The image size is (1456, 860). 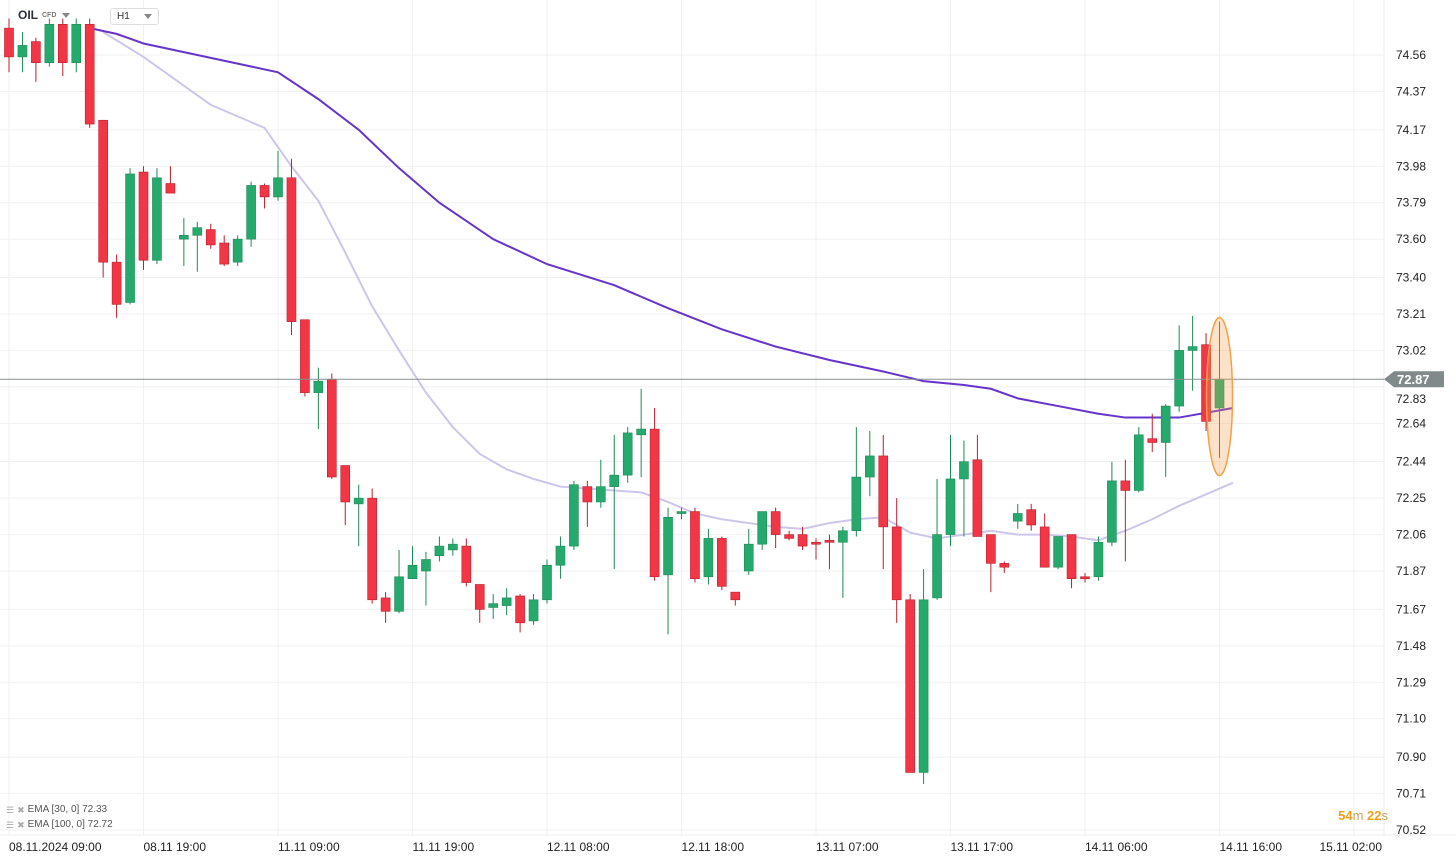 What do you see at coordinates (1411, 682) in the screenshot?
I see `y-tick-label: 71.29` at bounding box center [1411, 682].